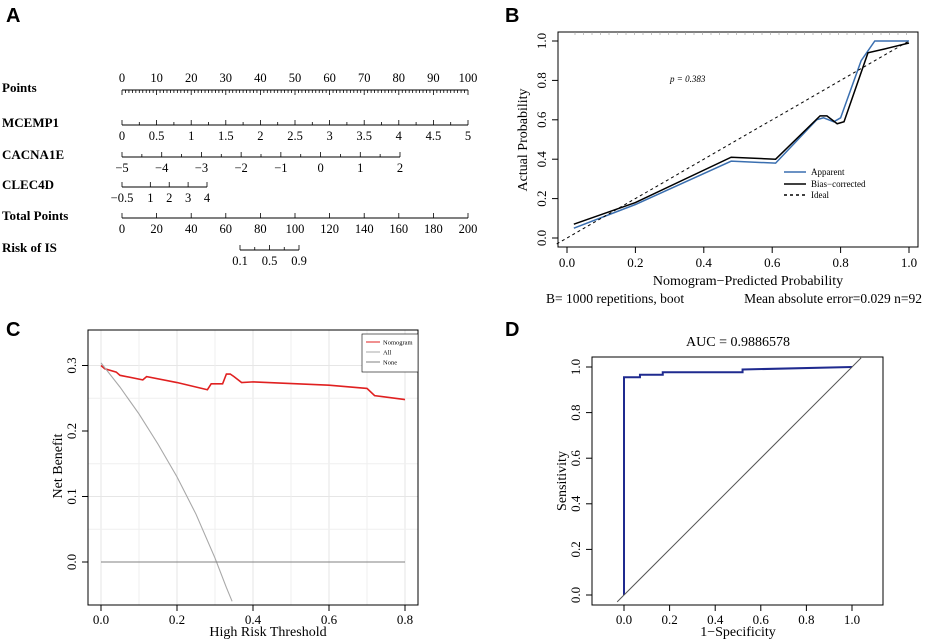 The height and width of the screenshot is (641, 927). Describe the element at coordinates (191, 229) in the screenshot. I see `nomogram-tick-label: 40` at that location.